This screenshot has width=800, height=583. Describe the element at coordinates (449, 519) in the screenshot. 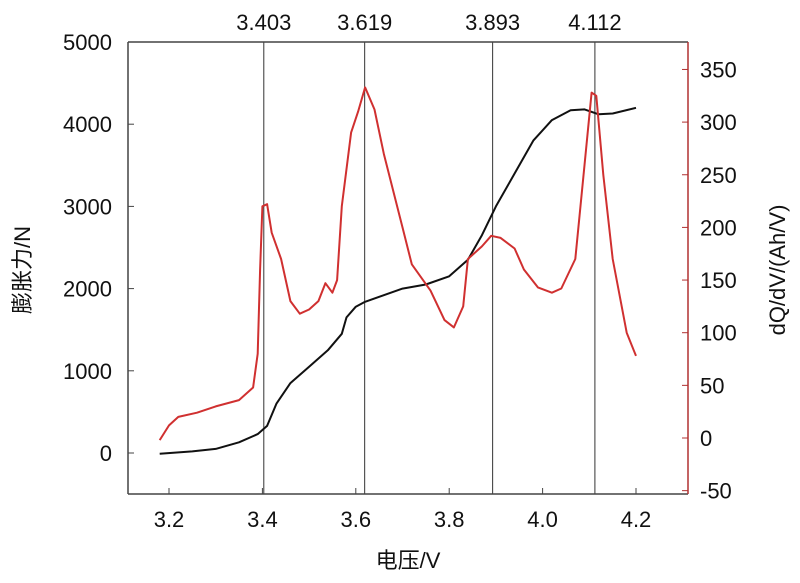

I see `x-tick-label: 3.8` at that location.